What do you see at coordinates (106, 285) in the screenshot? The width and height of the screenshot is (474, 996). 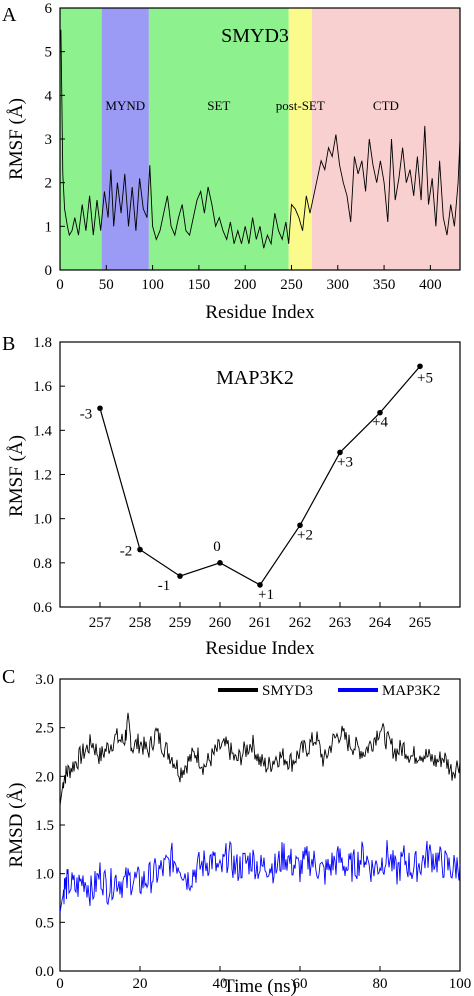 I see `x-tick-label: 50` at bounding box center [106, 285].